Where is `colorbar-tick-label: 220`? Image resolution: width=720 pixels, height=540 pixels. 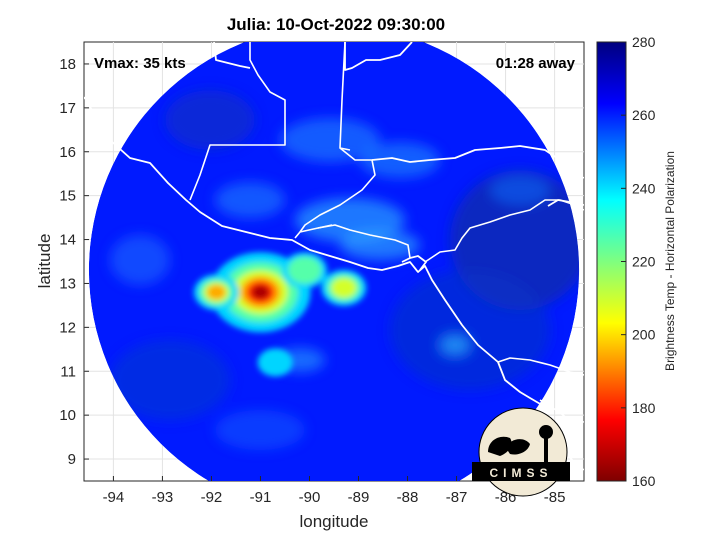 colorbar-tick-label: 220 is located at coordinates (644, 262).